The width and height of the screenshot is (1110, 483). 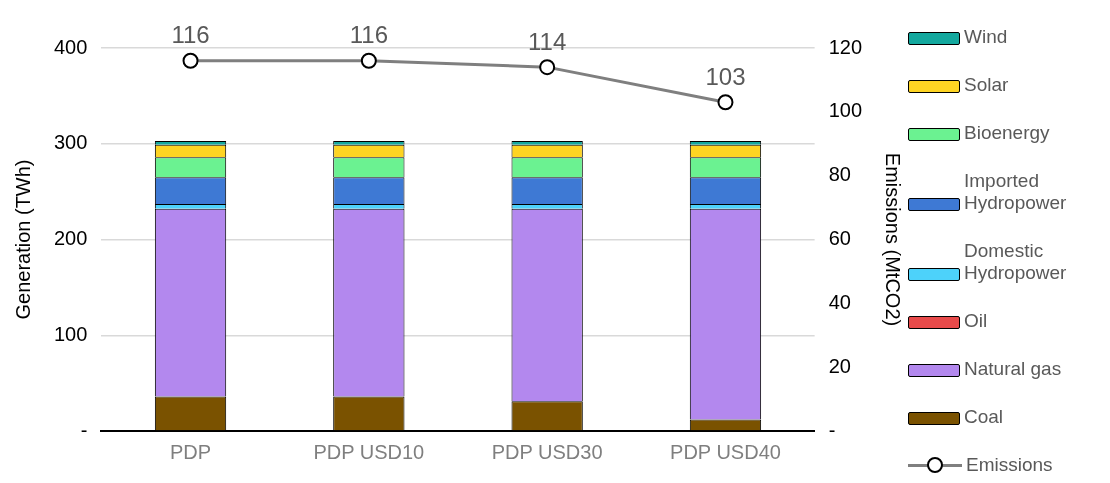 I want to click on y2-tick-label: -, so click(x=832, y=429).